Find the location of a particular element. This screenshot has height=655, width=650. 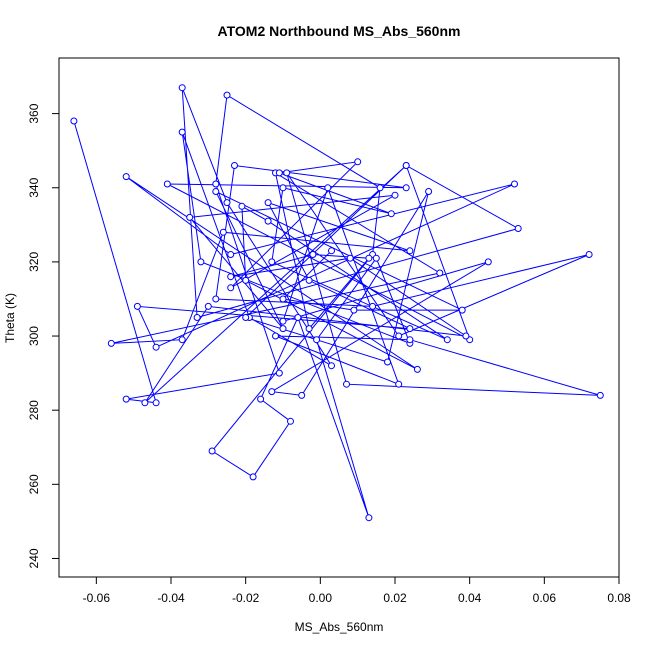

y-tick-label: 320 is located at coordinates (34, 262).